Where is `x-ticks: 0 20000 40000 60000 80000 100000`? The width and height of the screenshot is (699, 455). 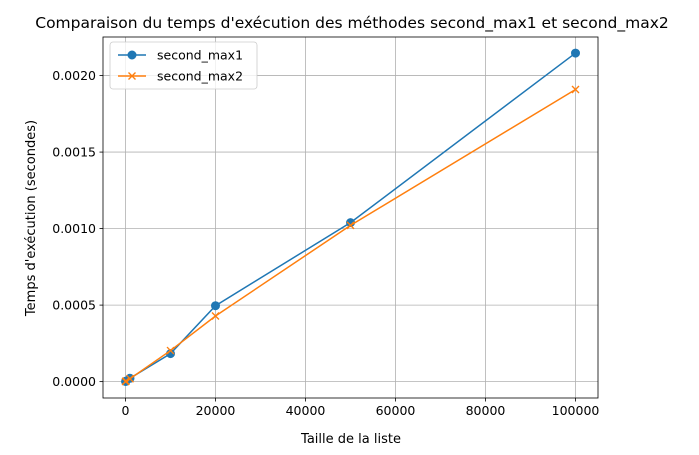 x-ticks: 0 20000 40000 60000 80000 100000 is located at coordinates (361, 408).